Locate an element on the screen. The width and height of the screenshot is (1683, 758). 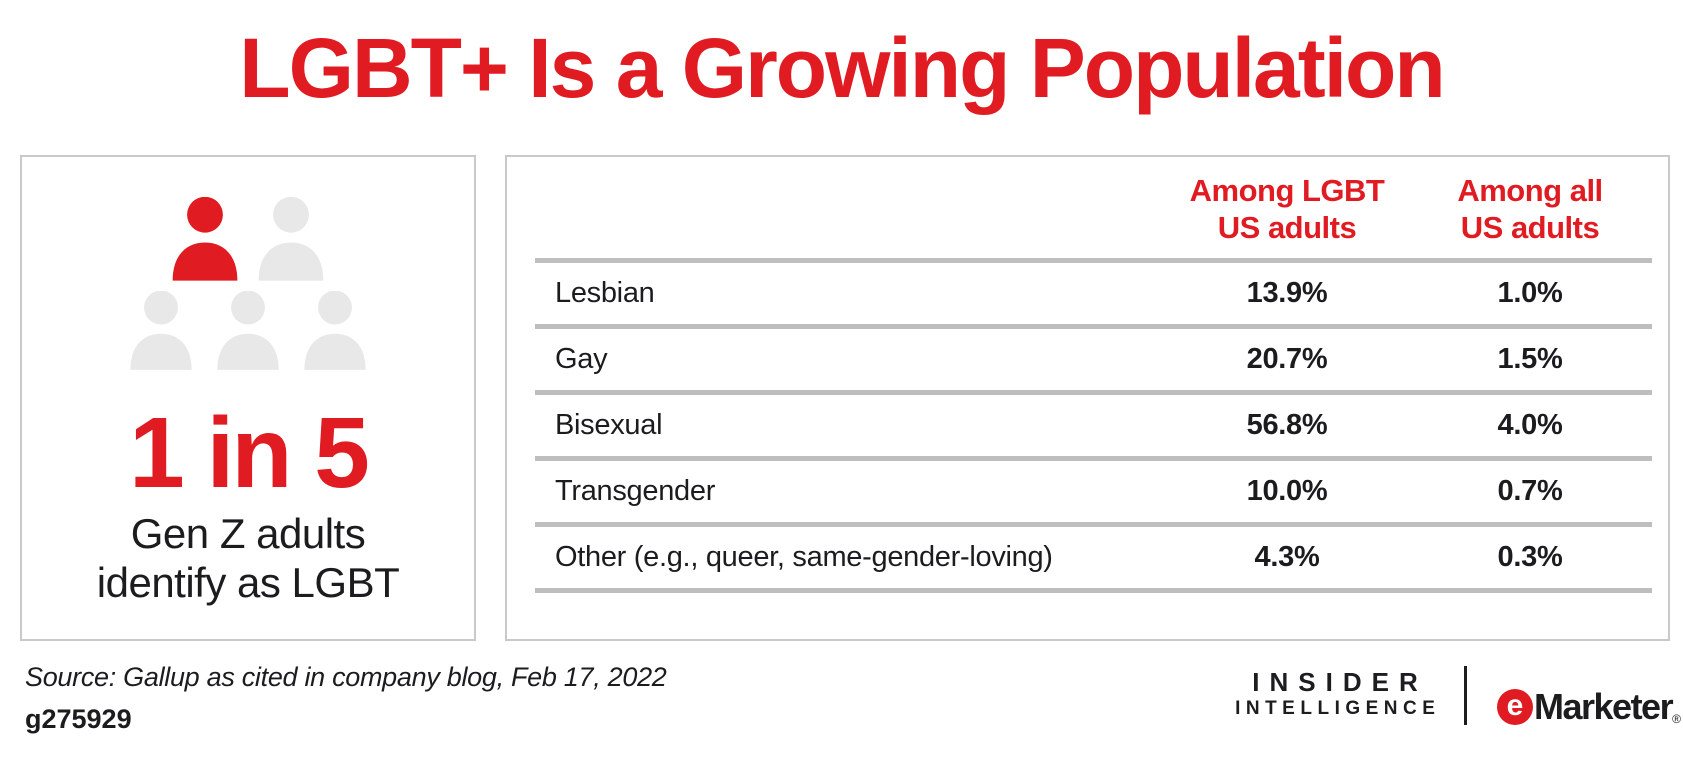
row-value-among-all: 1.5% is located at coordinates (1530, 359).